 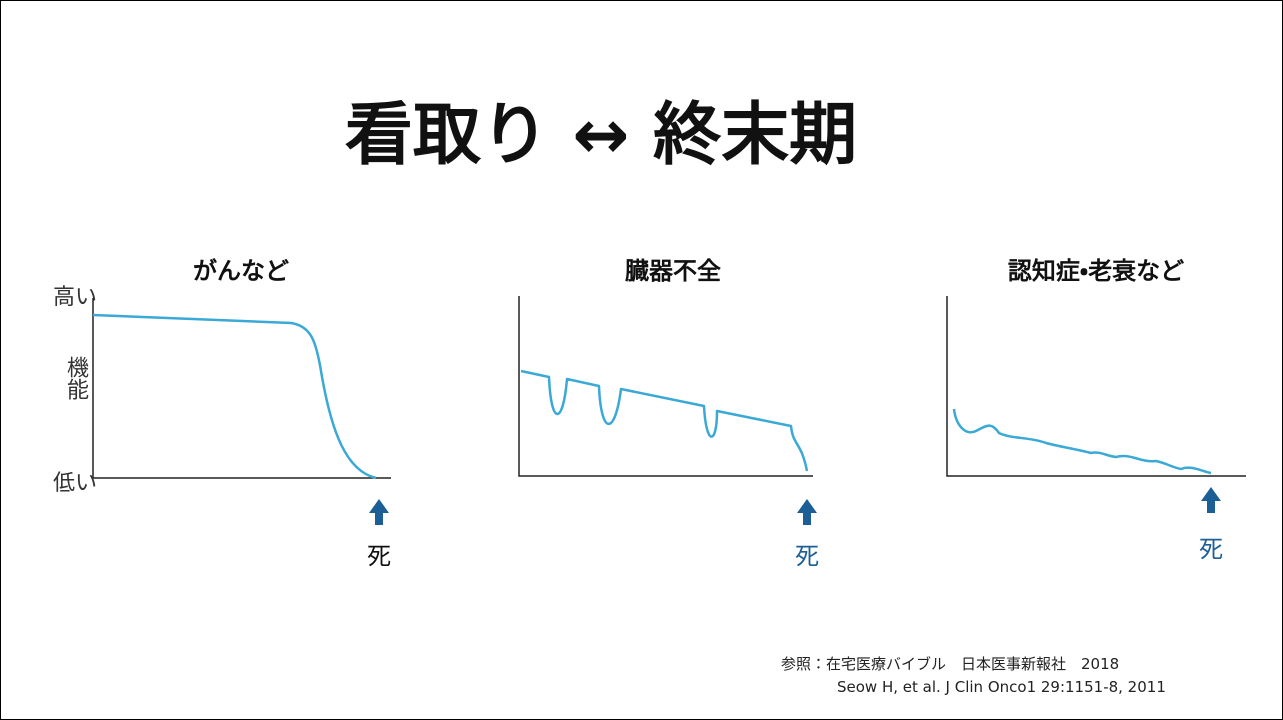 I want to click on panel-title: がんなど, so click(x=241, y=271).